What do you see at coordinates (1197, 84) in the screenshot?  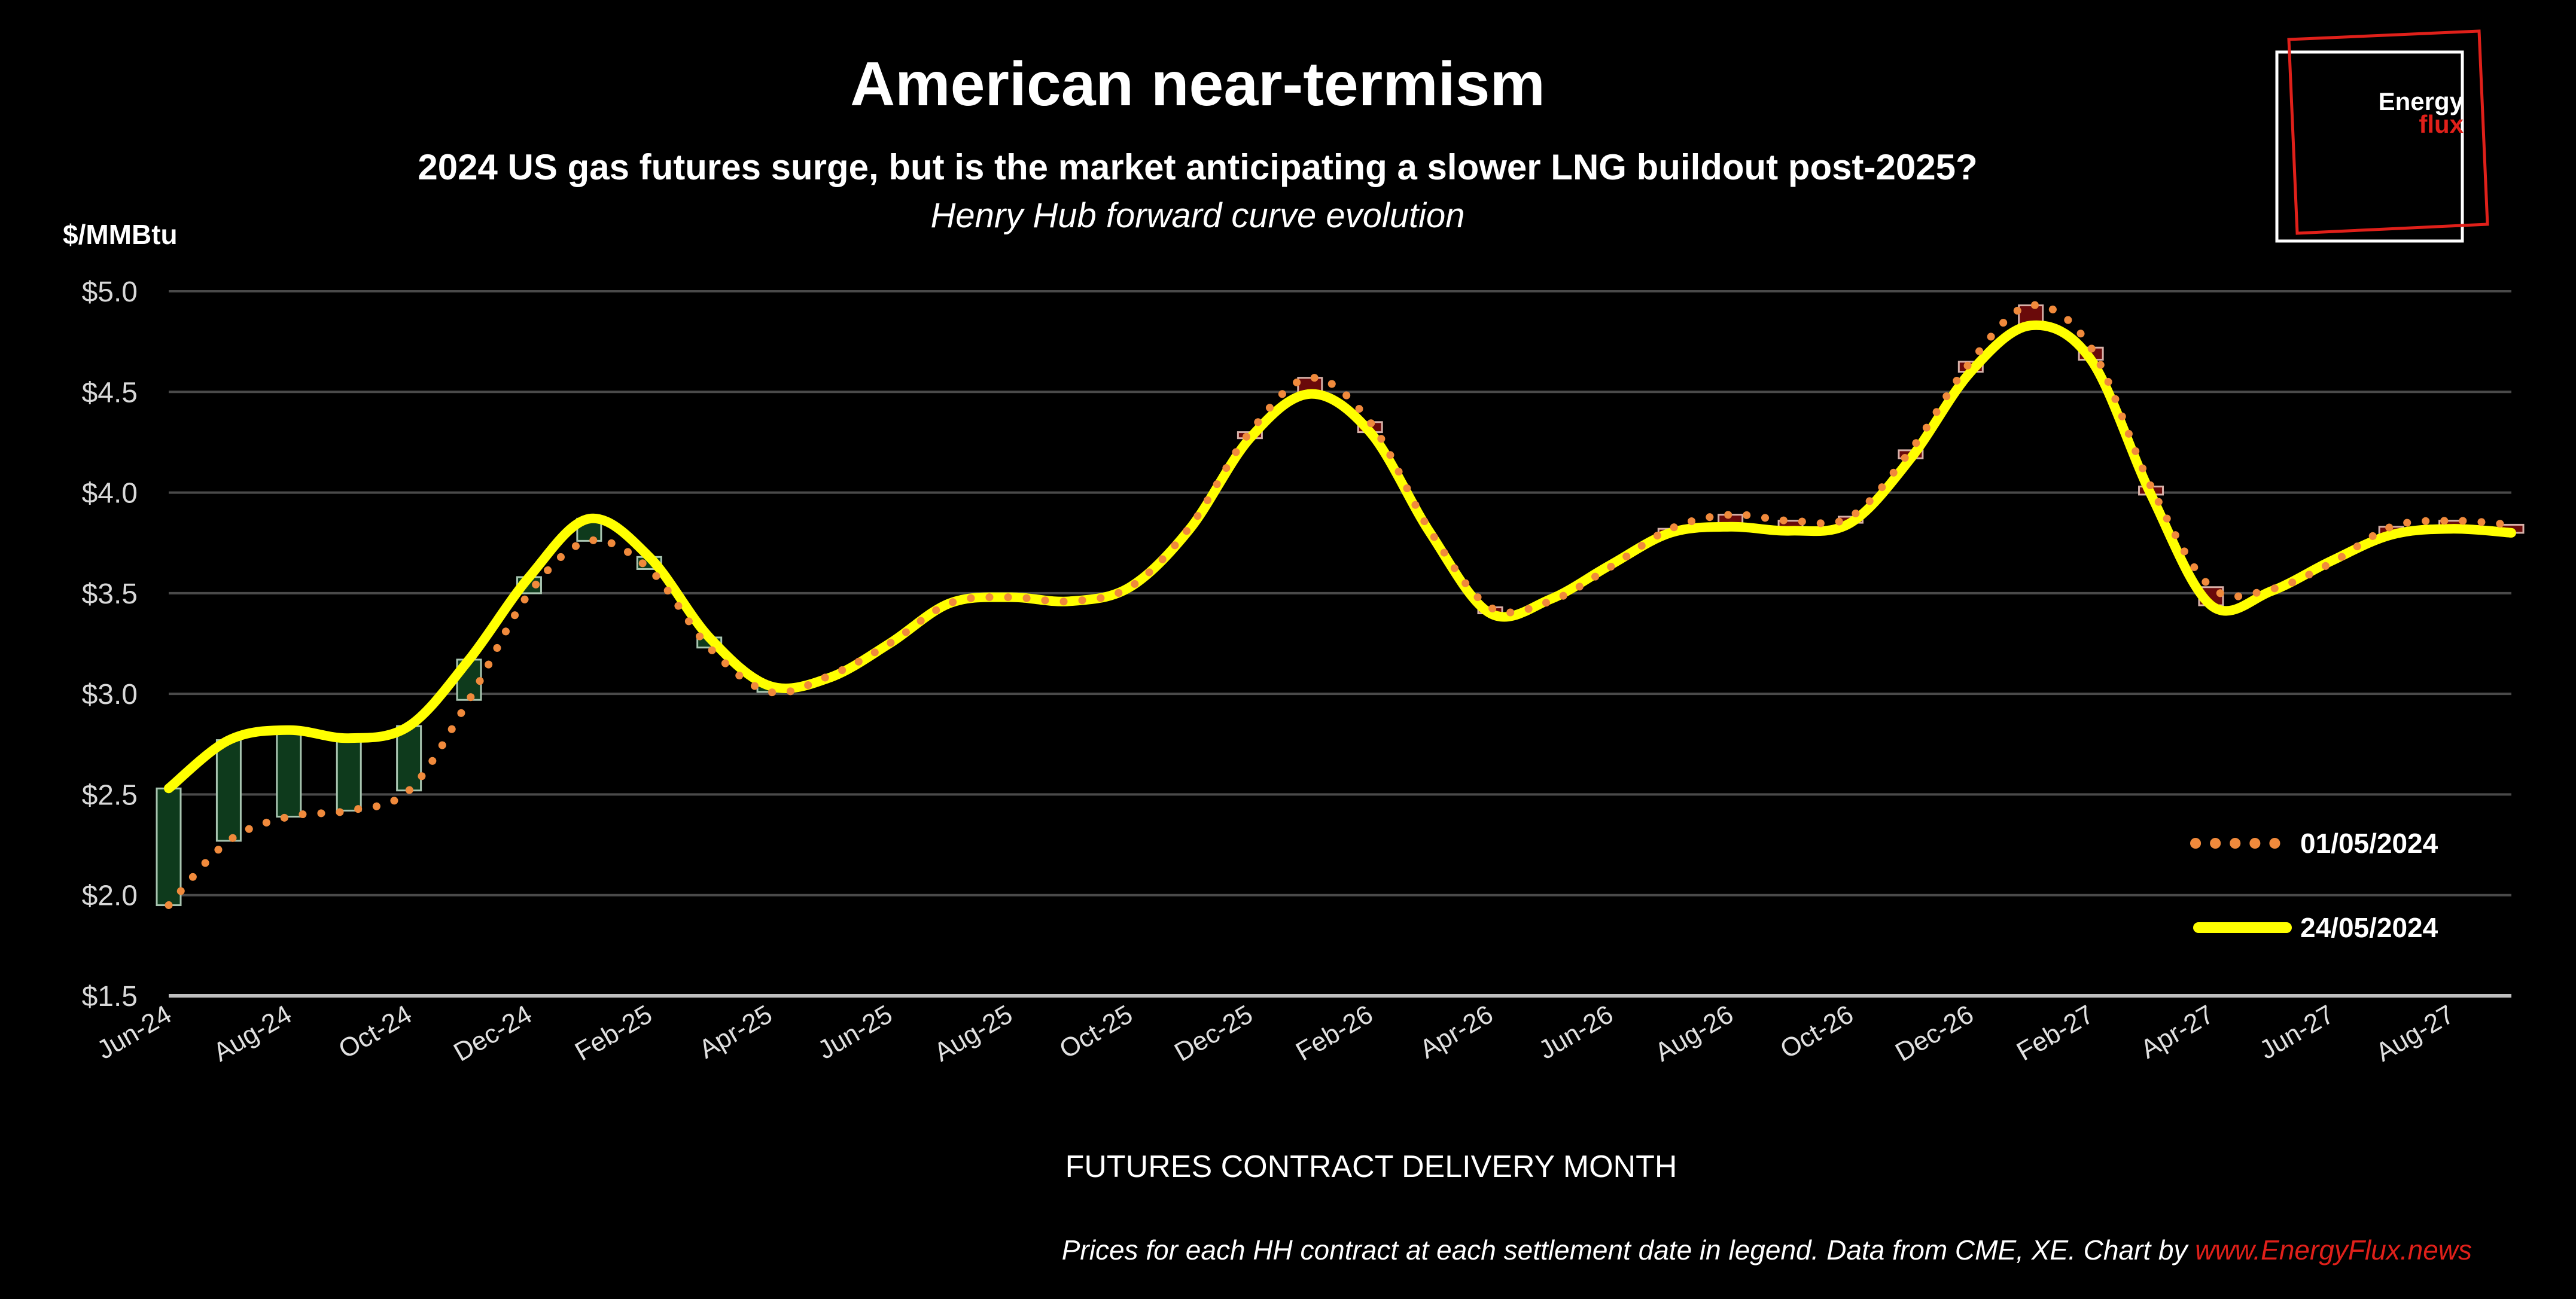 I see `chart-title: American near-termism` at bounding box center [1197, 84].